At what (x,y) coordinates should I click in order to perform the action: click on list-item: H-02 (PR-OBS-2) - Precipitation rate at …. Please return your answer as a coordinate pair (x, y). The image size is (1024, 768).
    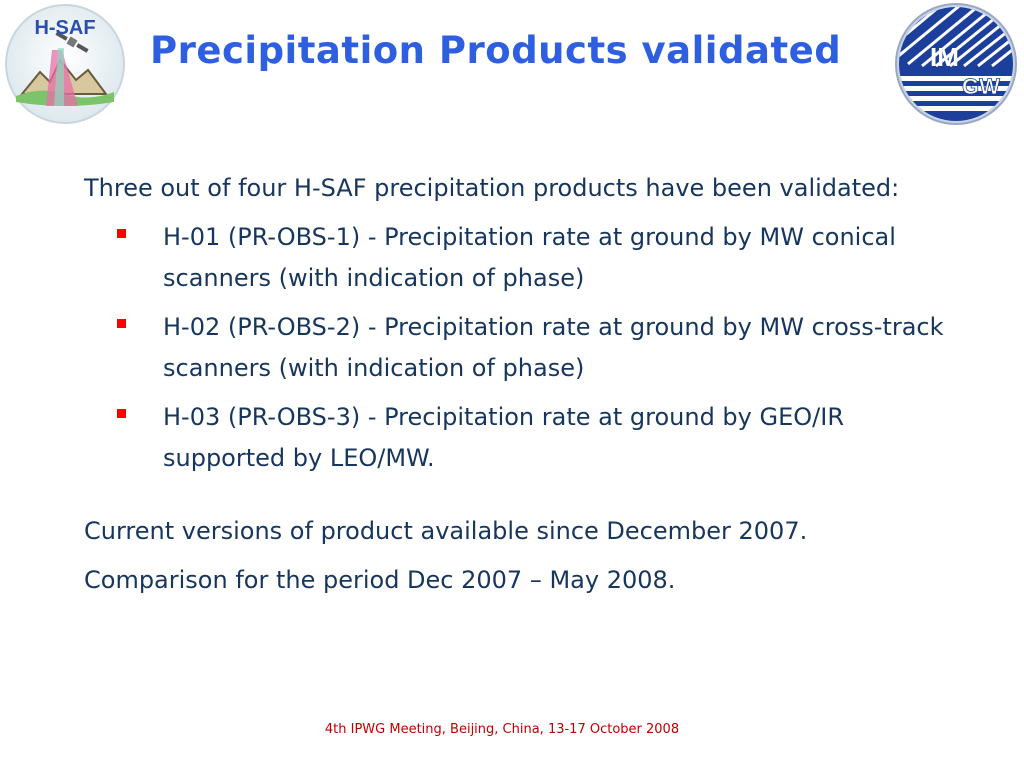
    Looking at the image, I should click on (514, 348).